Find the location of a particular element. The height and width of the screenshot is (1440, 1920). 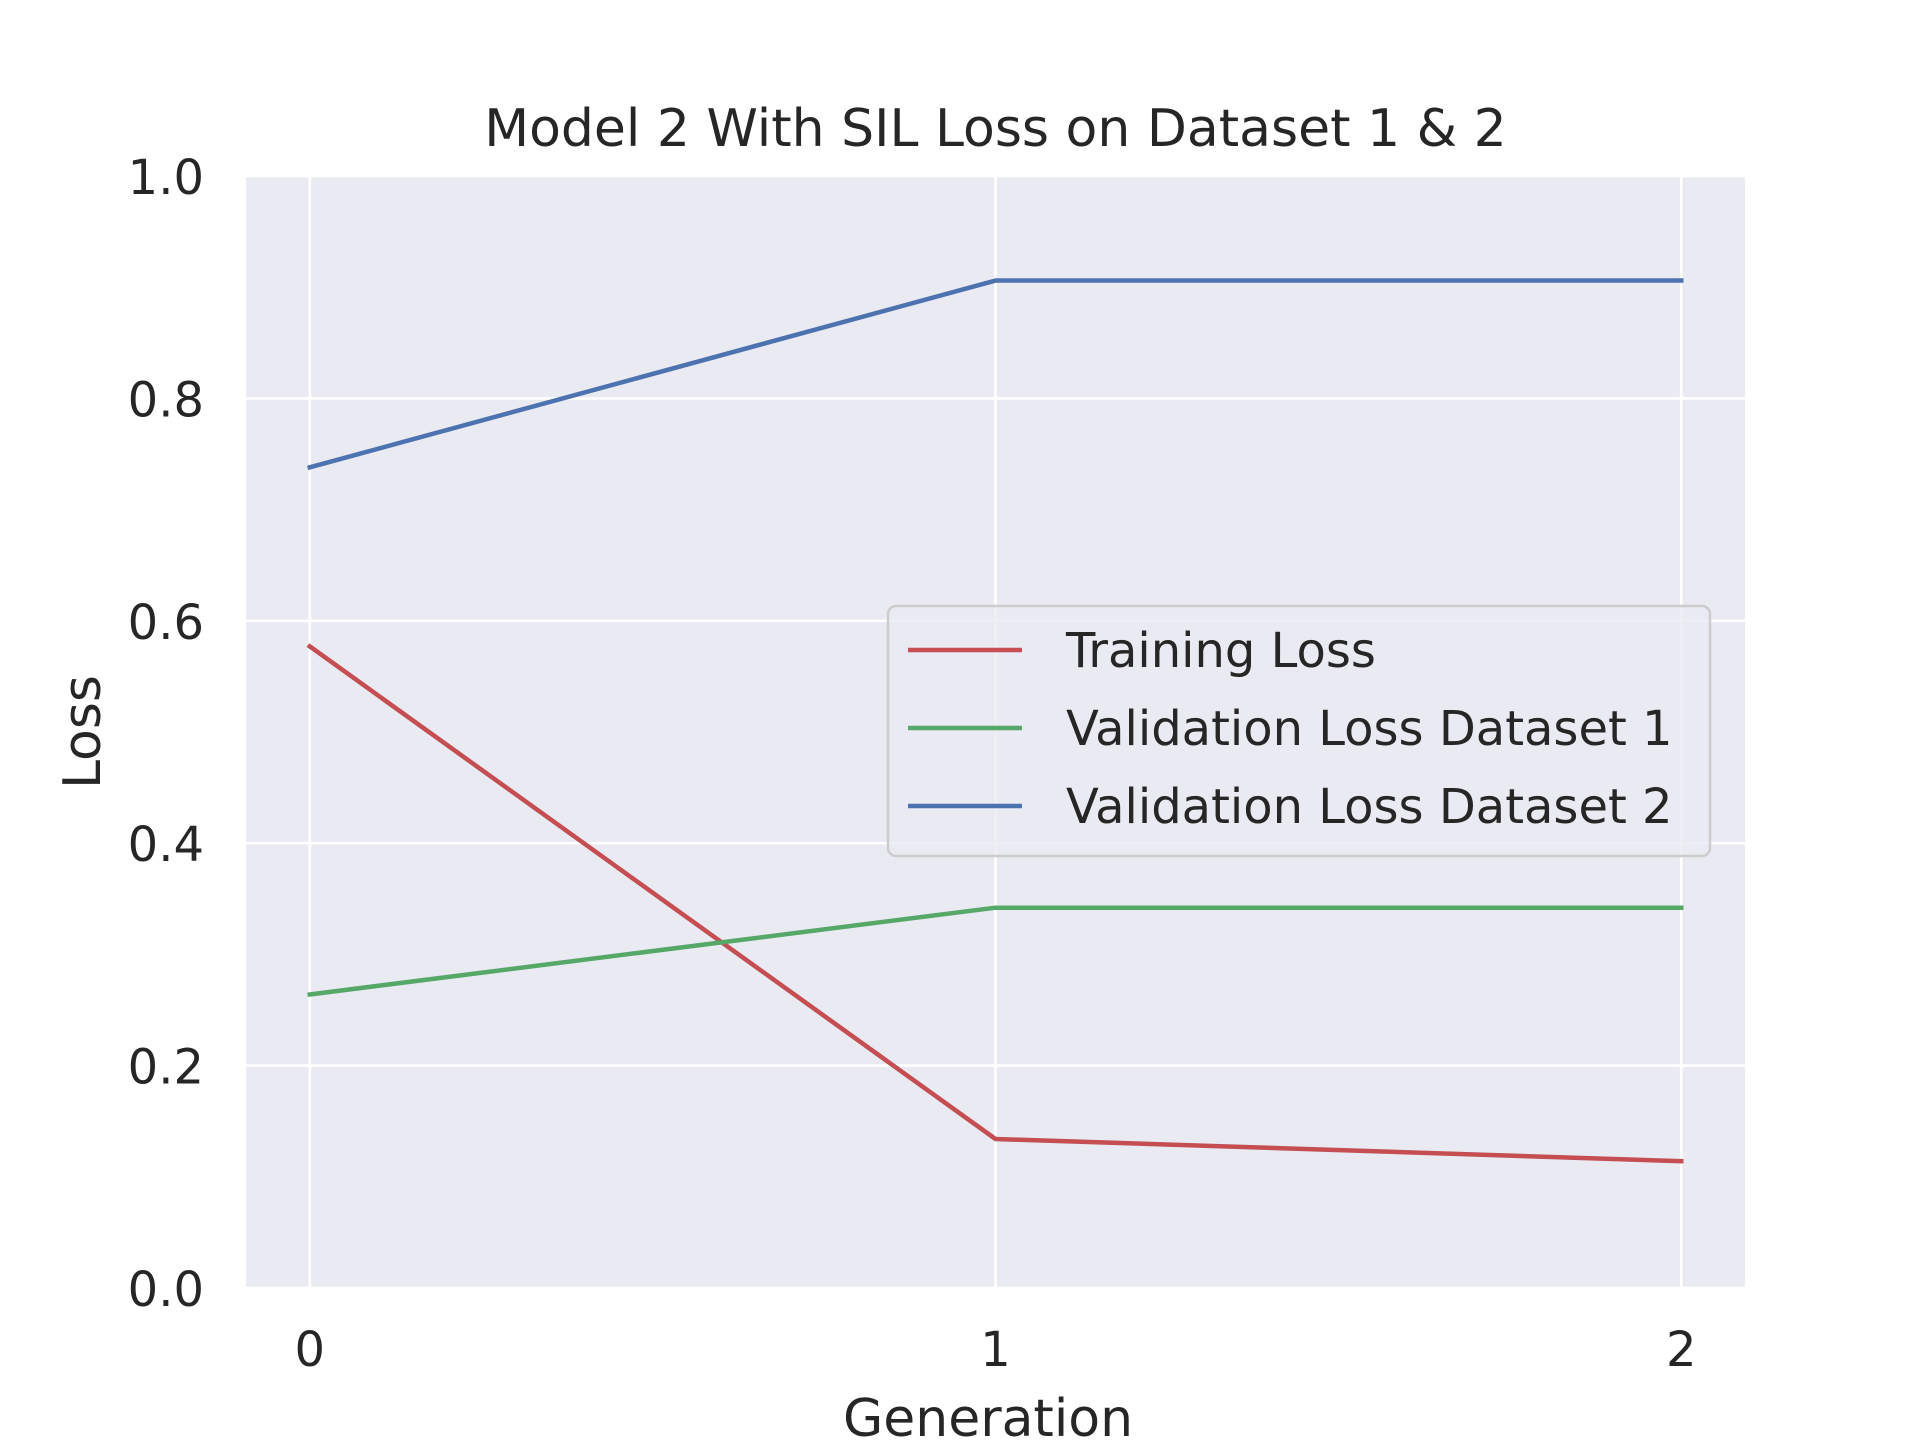

legend-label: Validation Loss Dataset 1 is located at coordinates (1369, 729).